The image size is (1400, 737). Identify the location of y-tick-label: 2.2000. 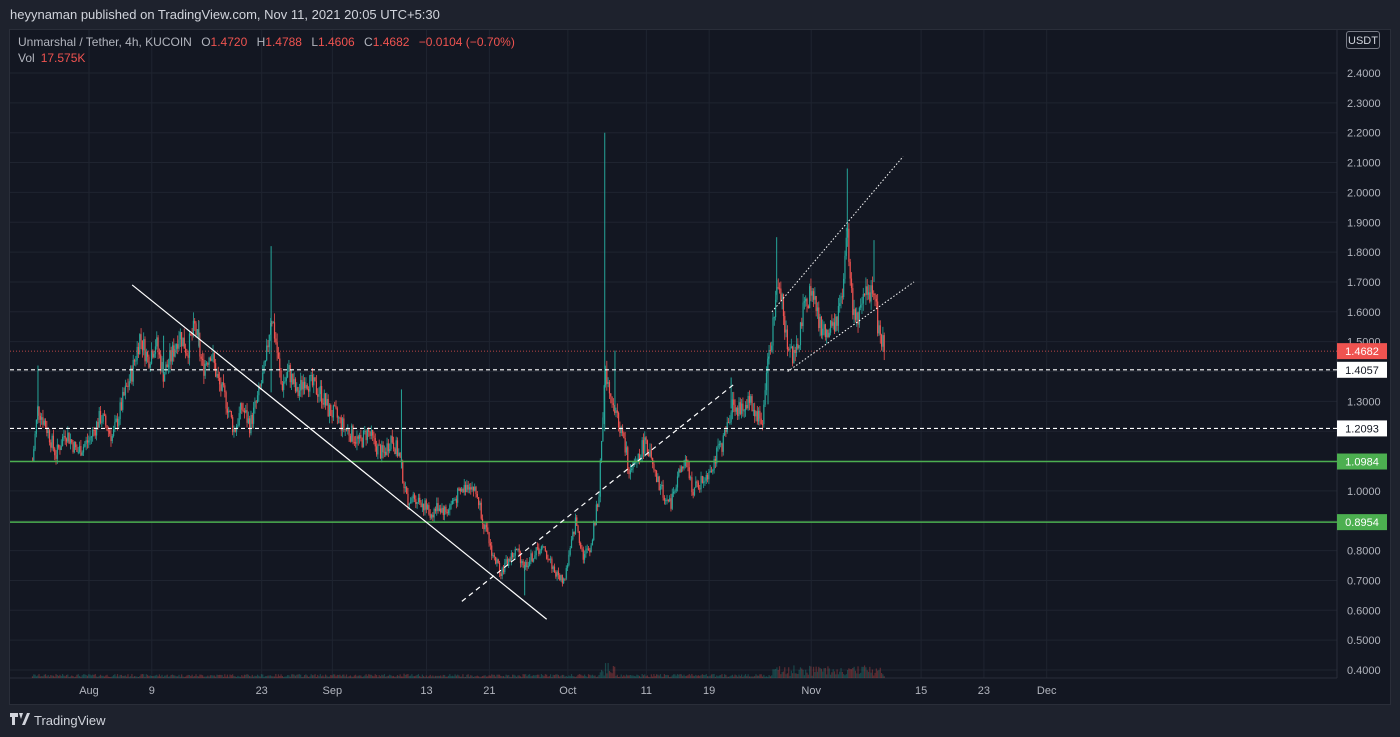
(1364, 134).